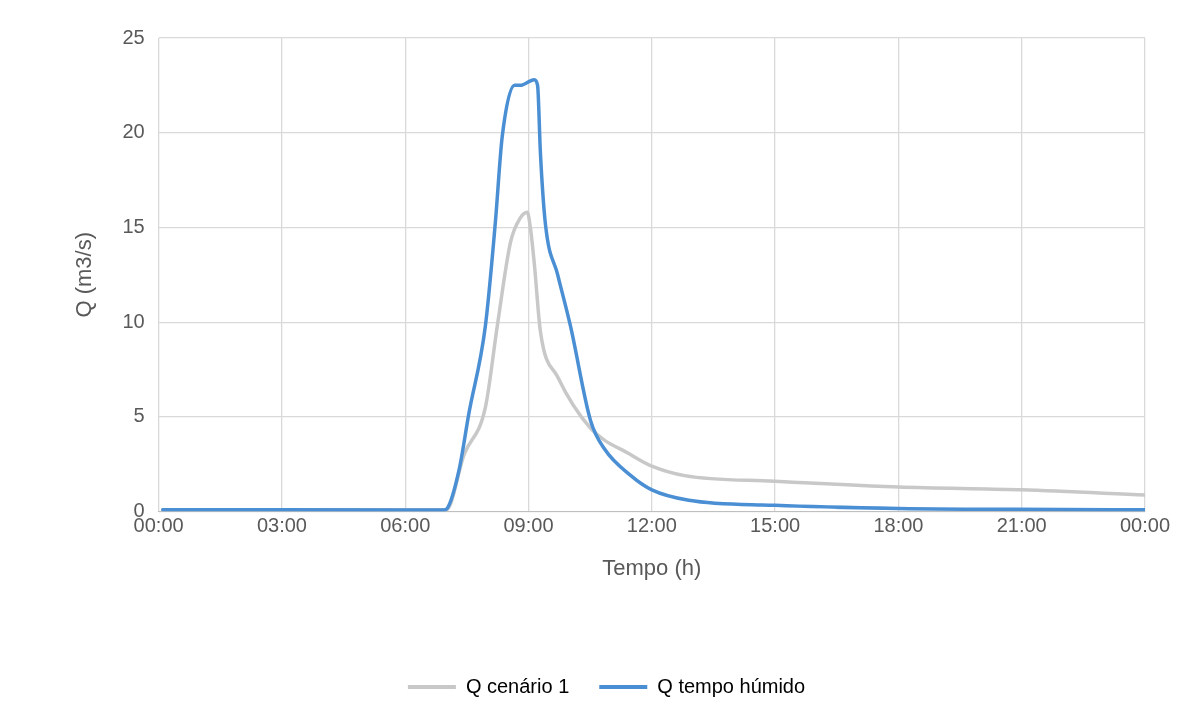 This screenshot has height=725, width=1203. I want to click on legend-label: Q cenário 1, so click(517, 685).